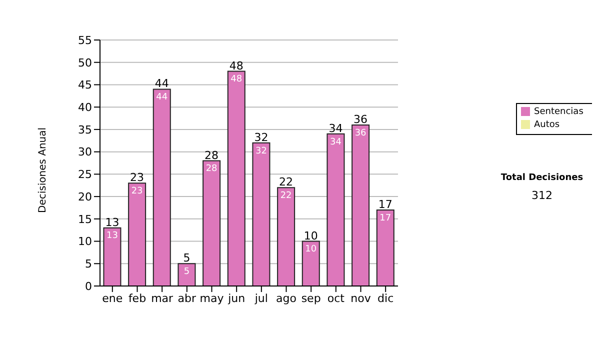 The image size is (600, 340). I want to click on y-tick-label: 30, so click(85, 152).